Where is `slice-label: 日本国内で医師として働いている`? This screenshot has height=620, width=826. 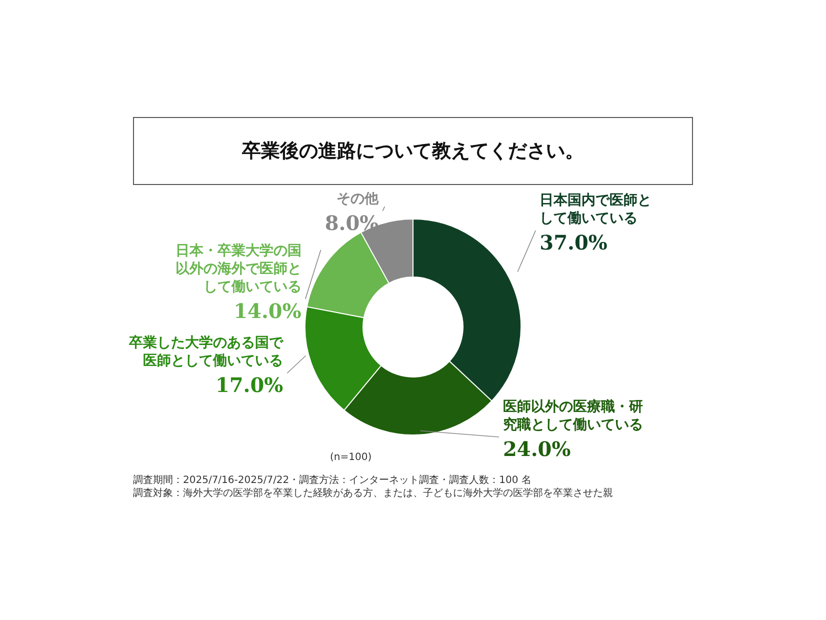 slice-label: 日本国内で医師として働いている is located at coordinates (596, 209).